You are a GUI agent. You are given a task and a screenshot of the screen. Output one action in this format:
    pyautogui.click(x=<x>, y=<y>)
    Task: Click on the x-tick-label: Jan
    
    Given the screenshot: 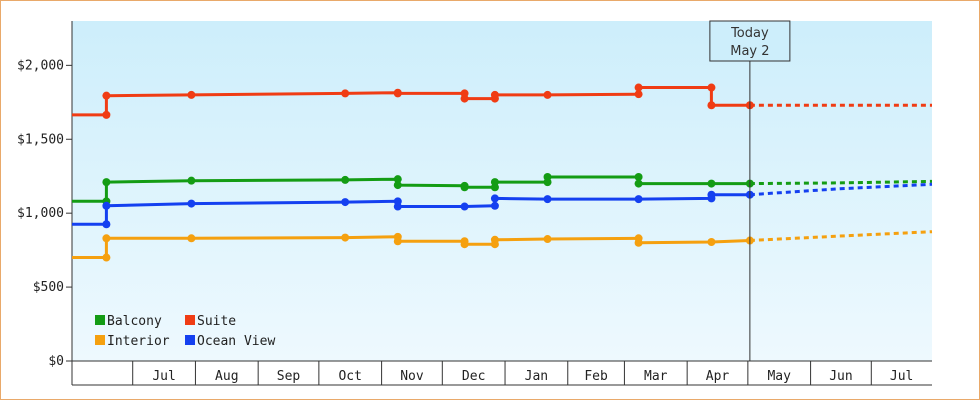 What is the action you would take?
    pyautogui.click(x=536, y=376)
    